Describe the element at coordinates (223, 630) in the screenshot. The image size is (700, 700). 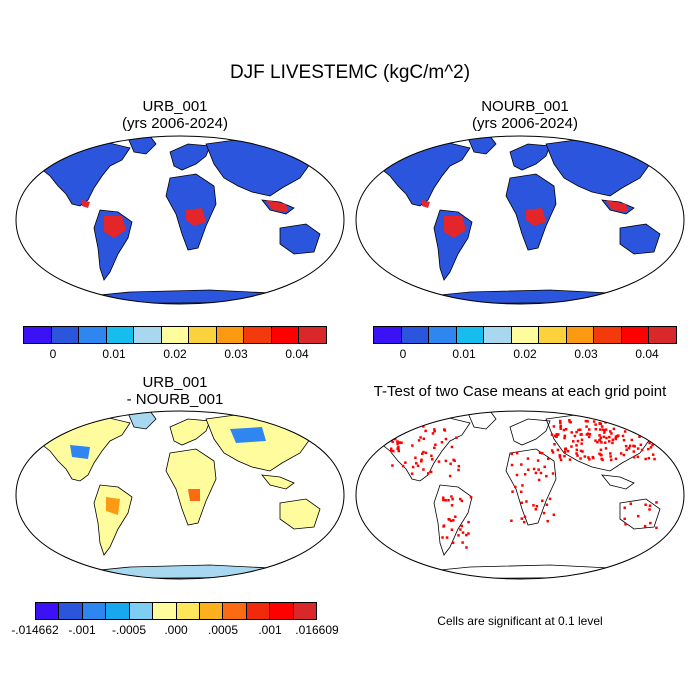
I see `colorbar-diff-label: .0005` at that location.